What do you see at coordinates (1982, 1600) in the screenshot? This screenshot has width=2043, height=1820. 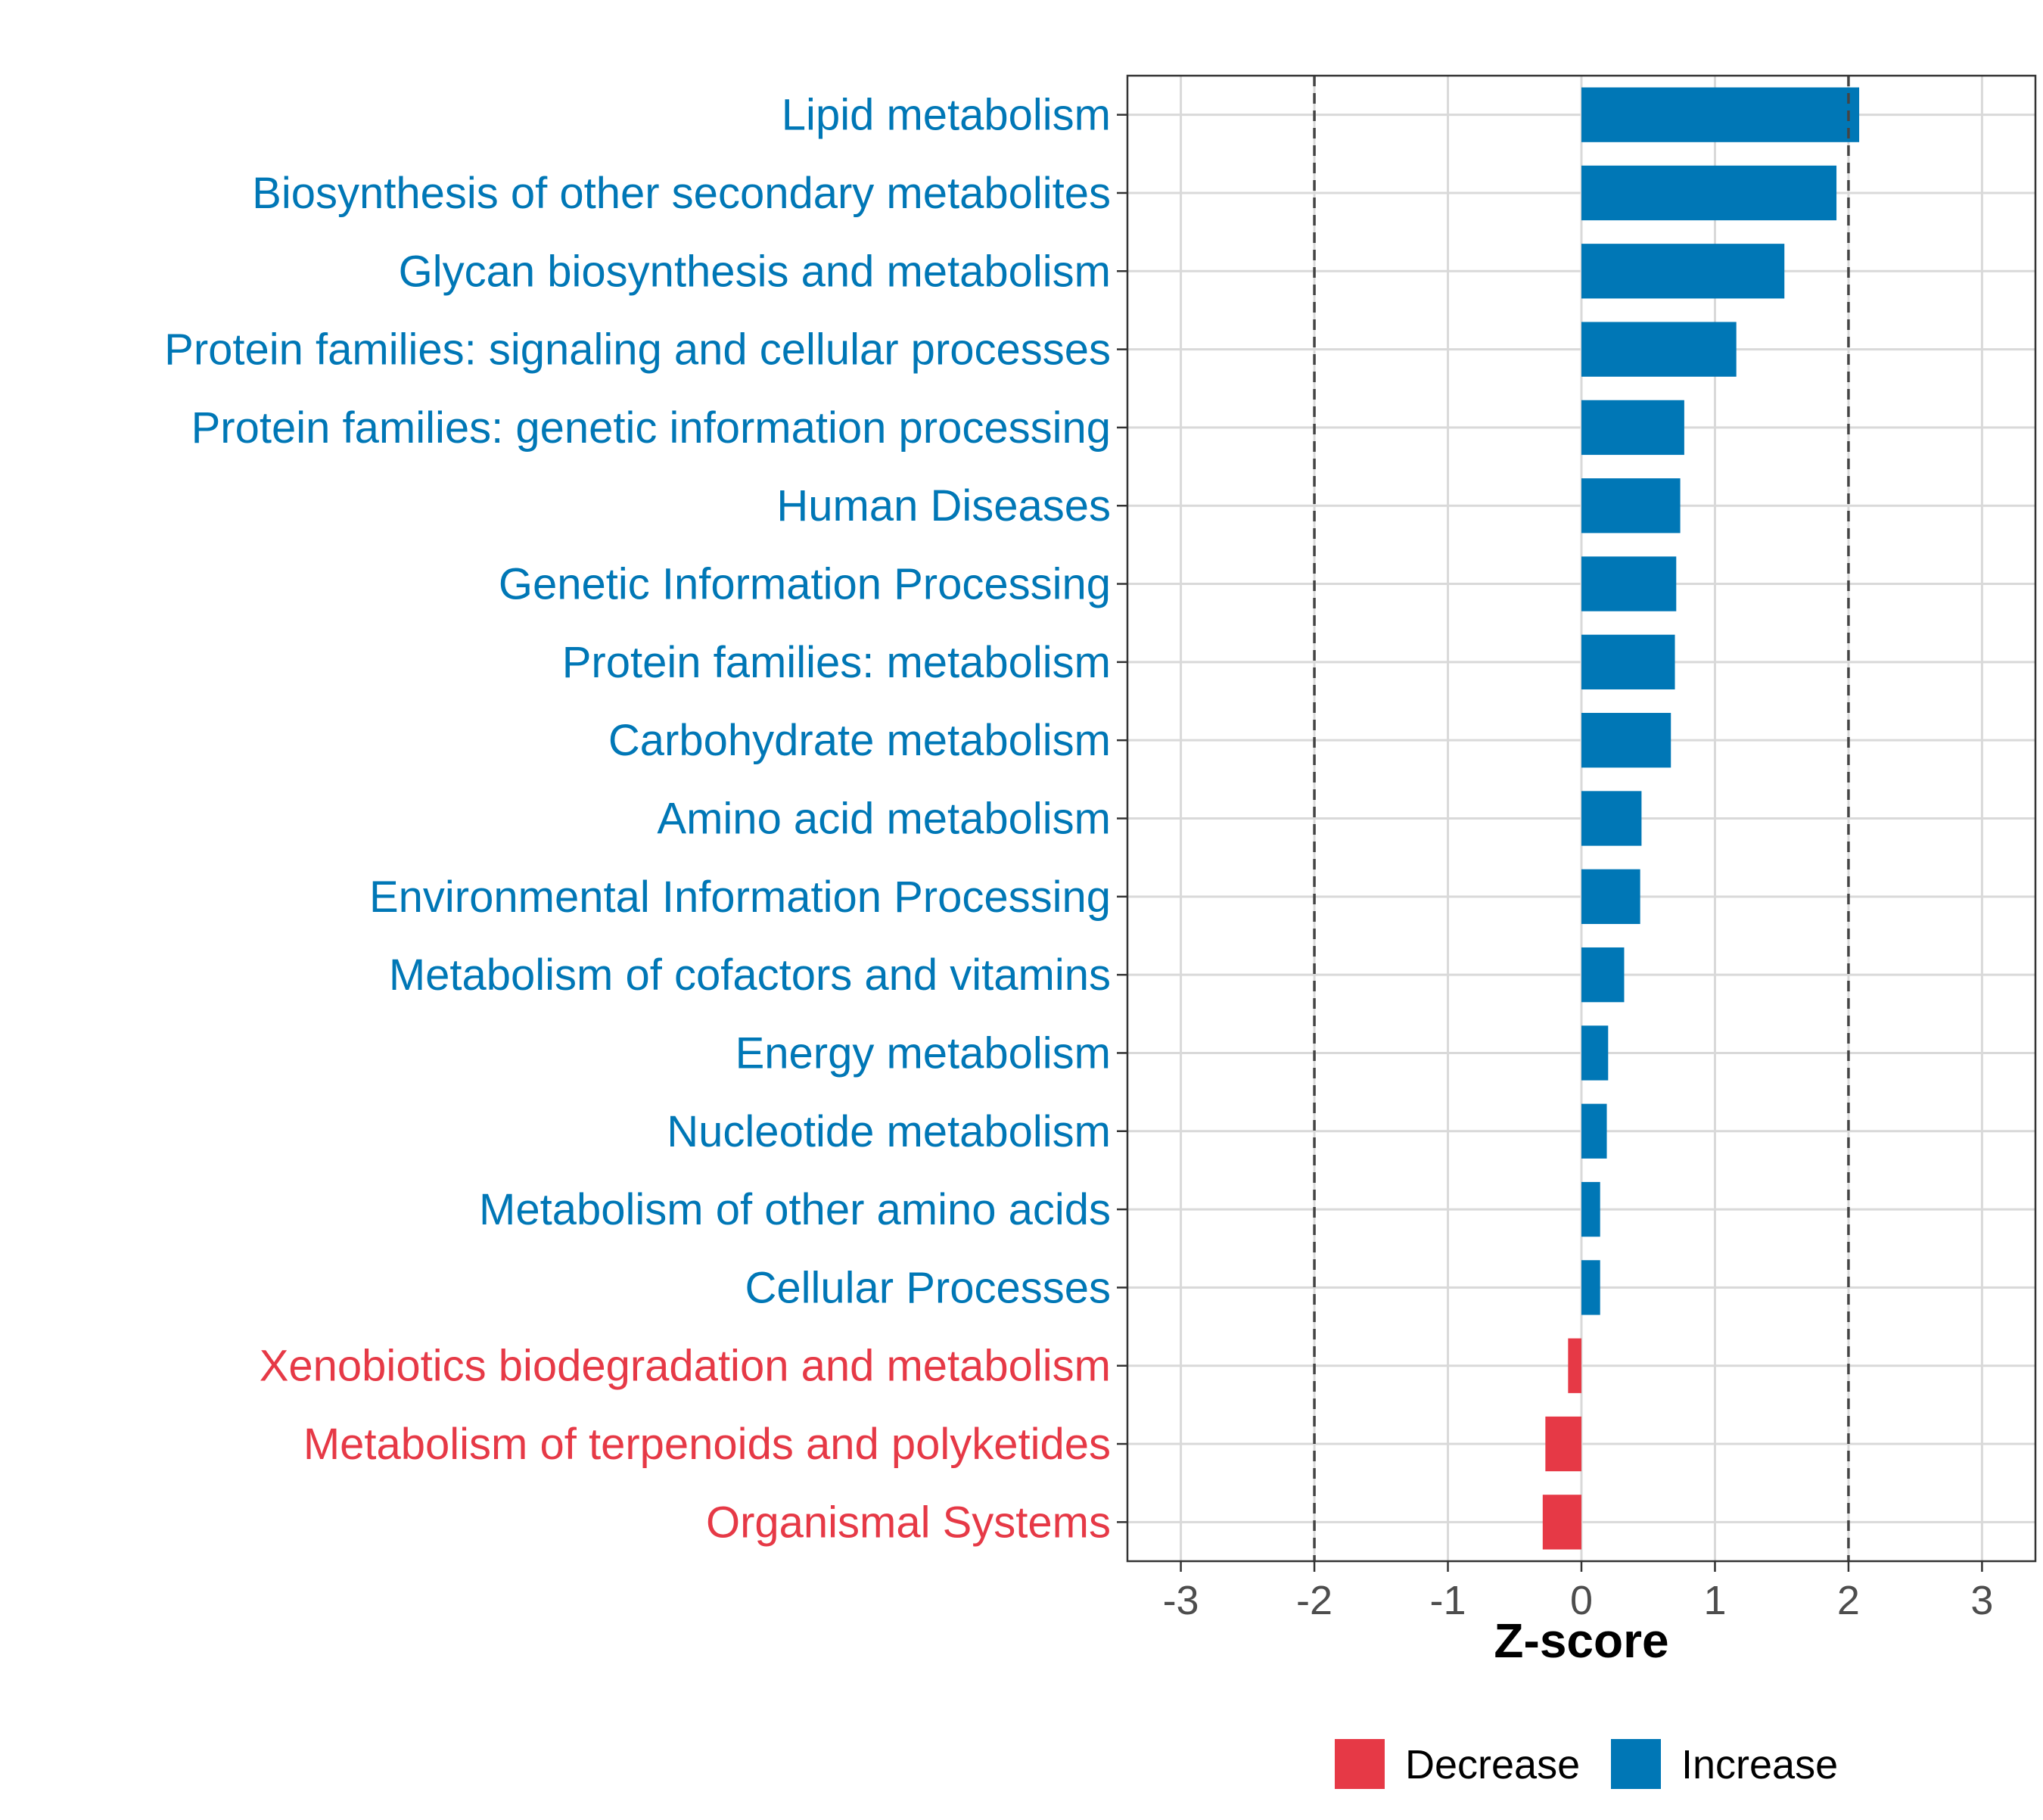 I see `x-tick-label: 3` at bounding box center [1982, 1600].